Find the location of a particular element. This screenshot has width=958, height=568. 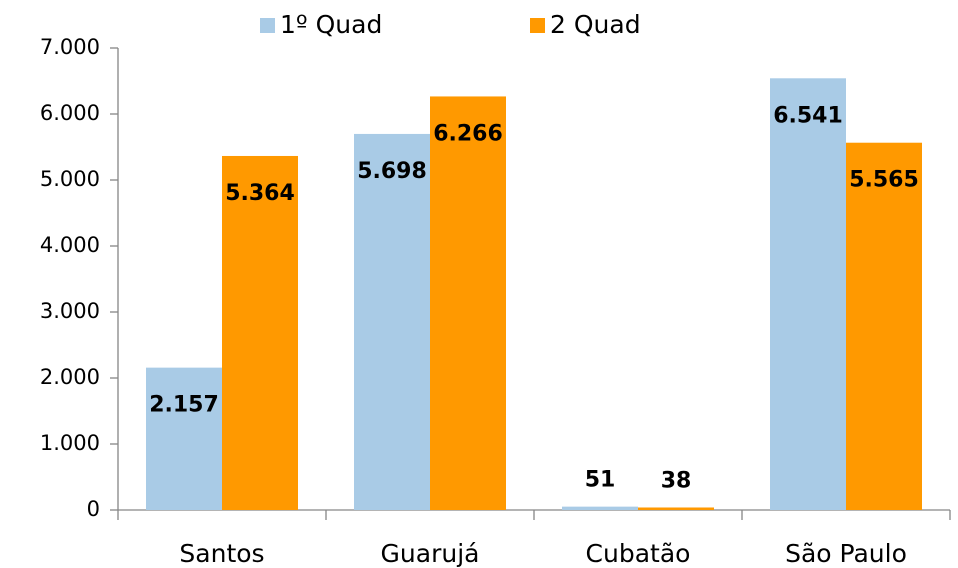

value-label: 5.698 is located at coordinates (392, 171).